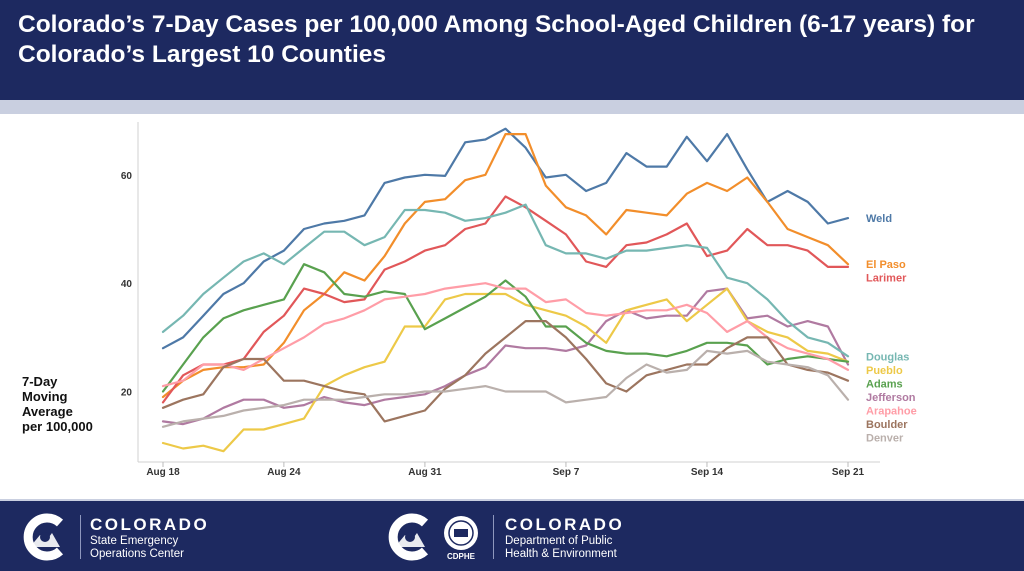 The width and height of the screenshot is (1024, 571). What do you see at coordinates (425, 472) in the screenshot?
I see `x-tick-label: Aug 31` at bounding box center [425, 472].